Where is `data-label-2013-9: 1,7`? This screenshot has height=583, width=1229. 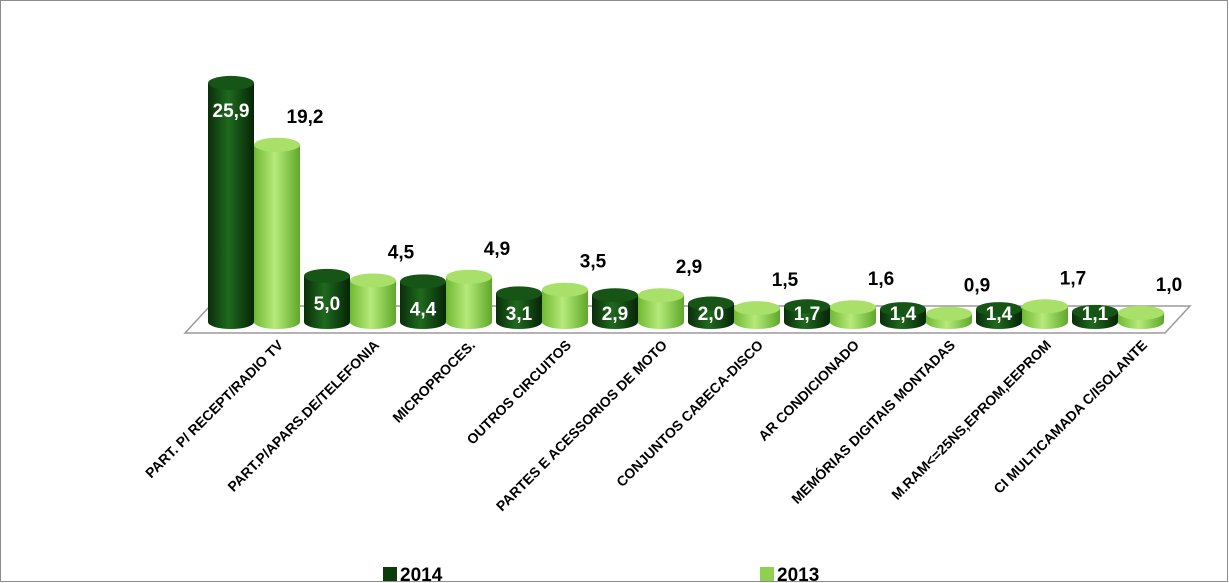
data-label-2013-9: 1,7 is located at coordinates (1073, 278).